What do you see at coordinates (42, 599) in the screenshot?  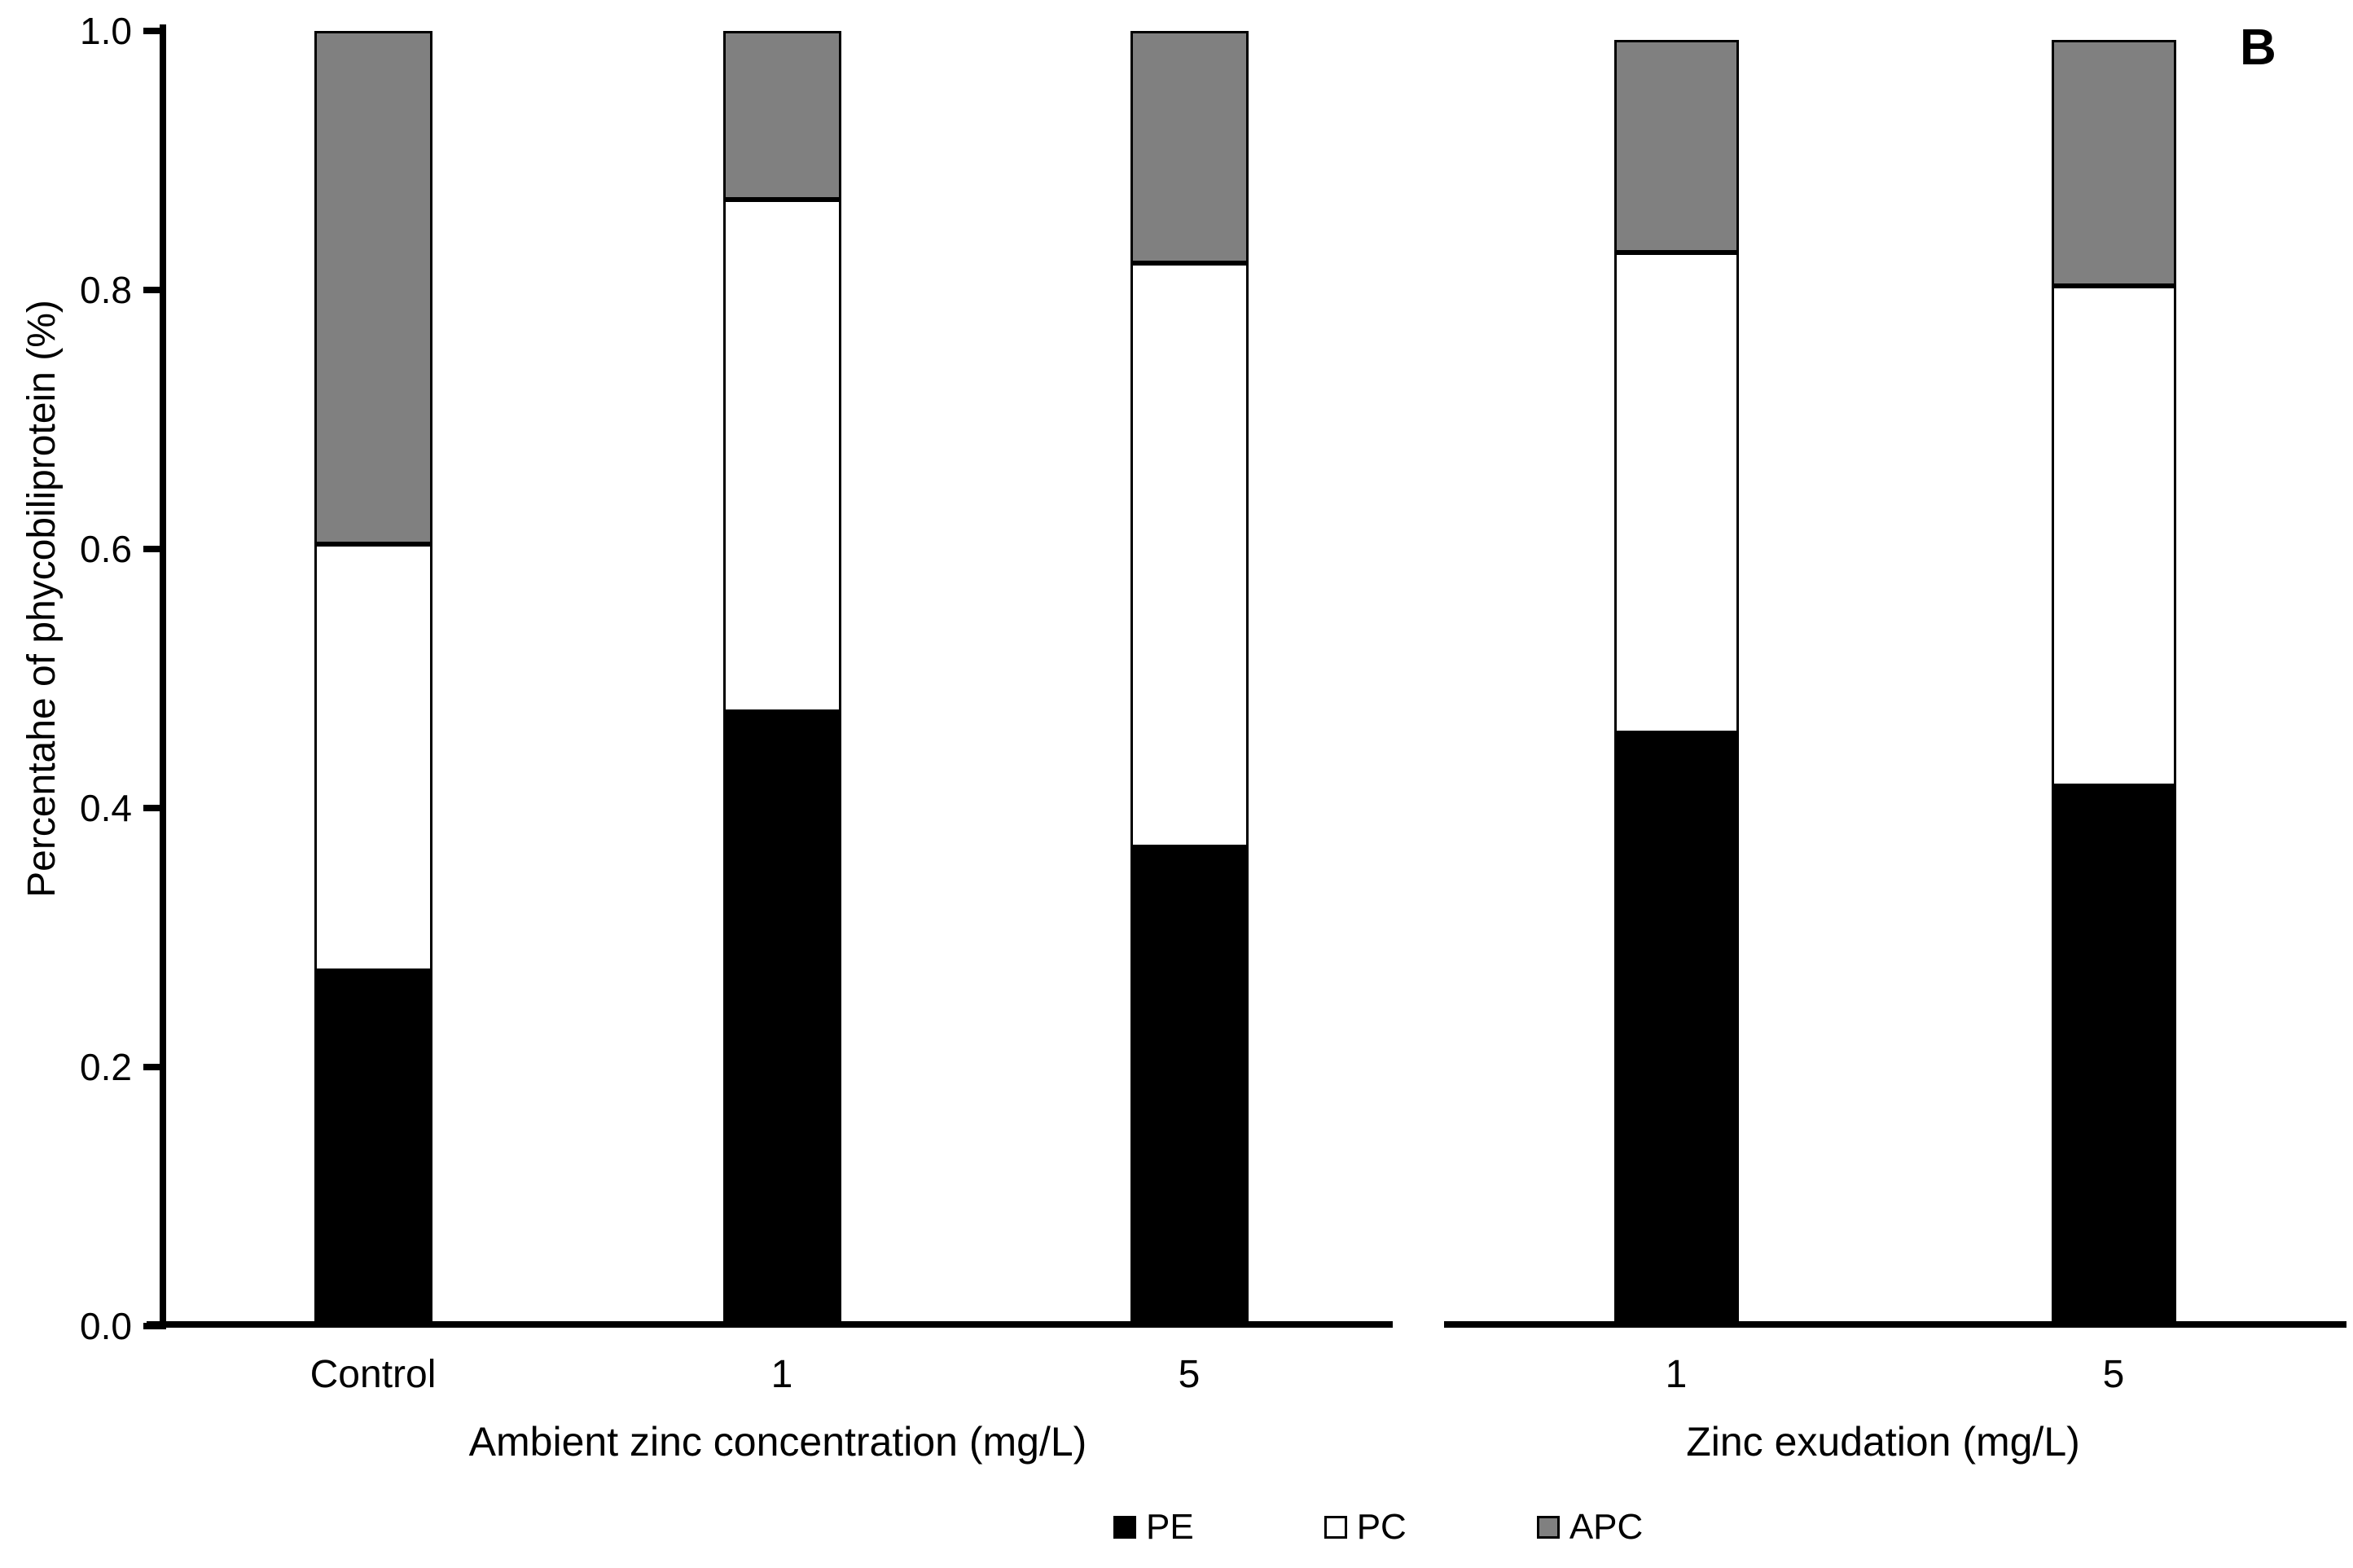 I see `y-axis-title: Percentahe of phycobiliprotein (%)` at bounding box center [42, 599].